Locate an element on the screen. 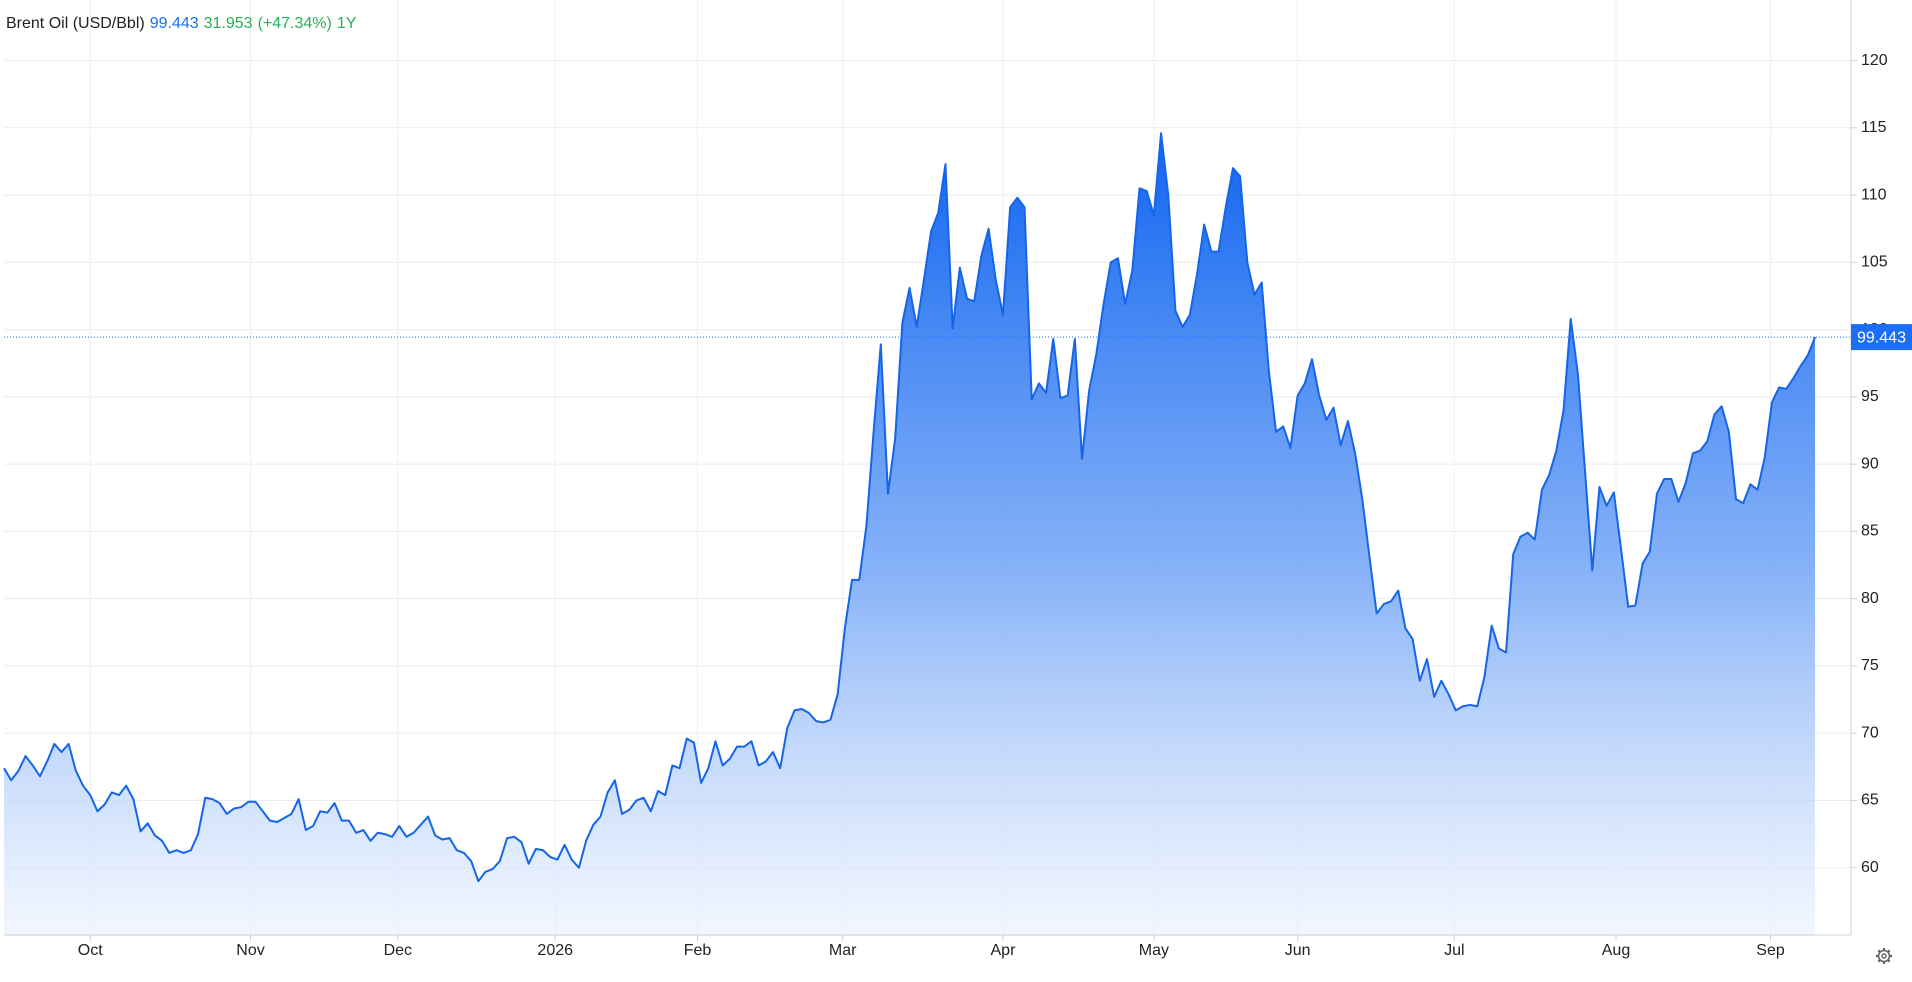 The height and width of the screenshot is (982, 1912). x-tick-label: Apr is located at coordinates (1004, 950).